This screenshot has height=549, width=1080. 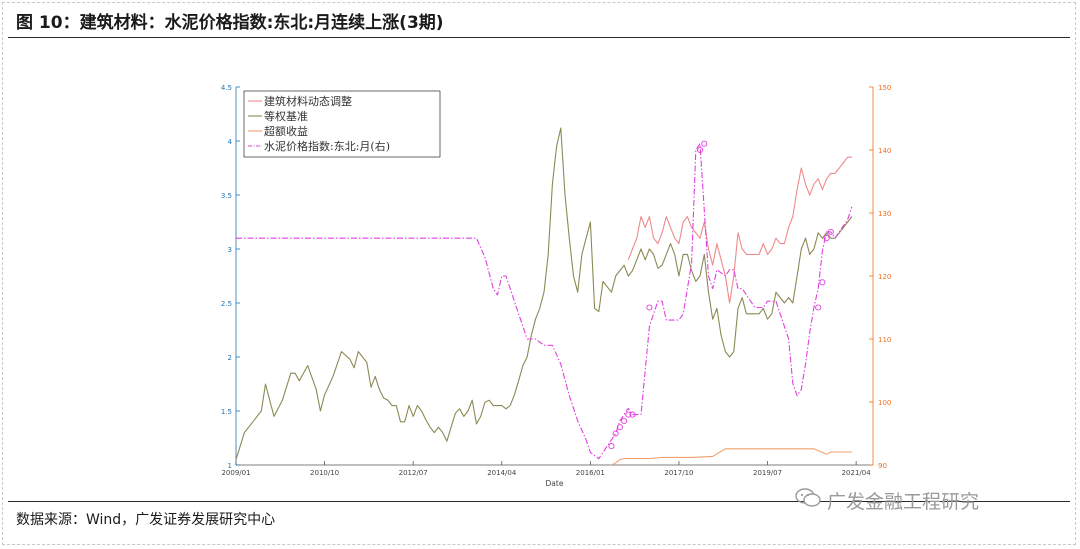 What do you see at coordinates (857, 473) in the screenshot?
I see `x-tick-label: 2021/04` at bounding box center [857, 473].